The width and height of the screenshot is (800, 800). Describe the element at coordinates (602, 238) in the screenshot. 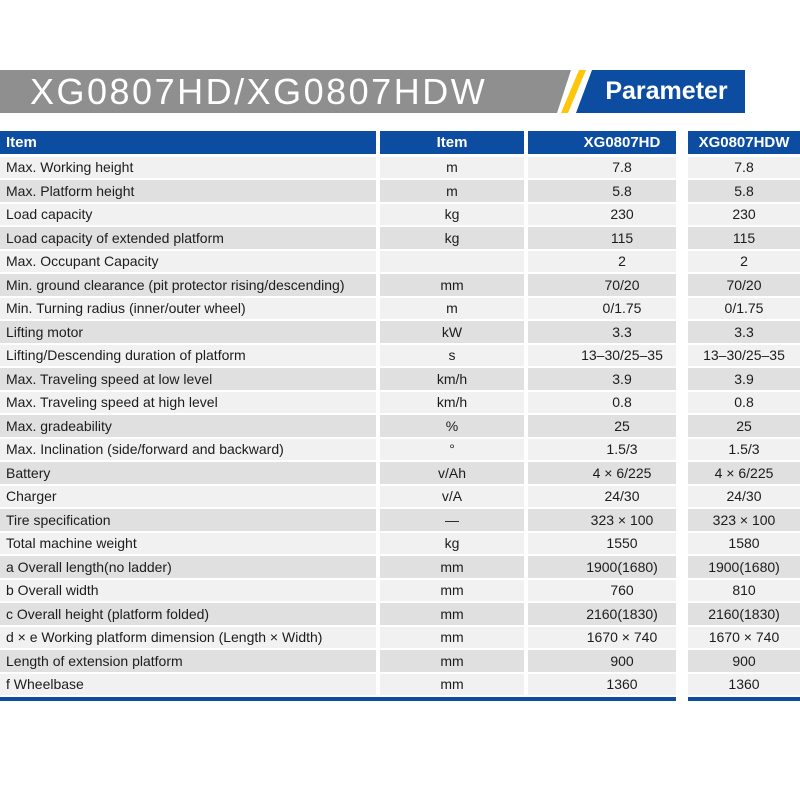

I see `spec-value-hd: 115` at that location.